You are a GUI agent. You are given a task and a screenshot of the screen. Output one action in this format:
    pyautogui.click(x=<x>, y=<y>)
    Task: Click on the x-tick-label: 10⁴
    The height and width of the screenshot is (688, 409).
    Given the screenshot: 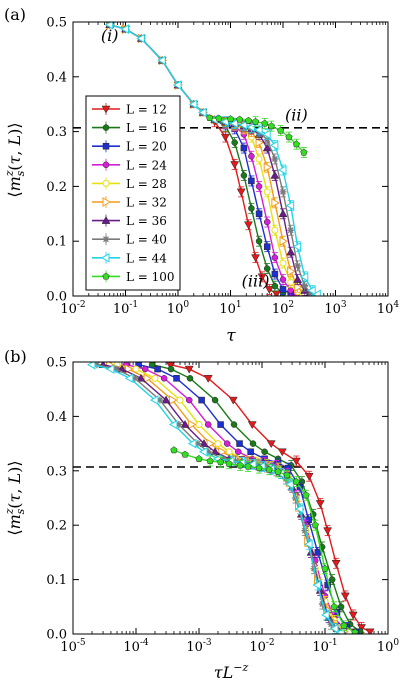 What is the action you would take?
    pyautogui.click(x=388, y=308)
    